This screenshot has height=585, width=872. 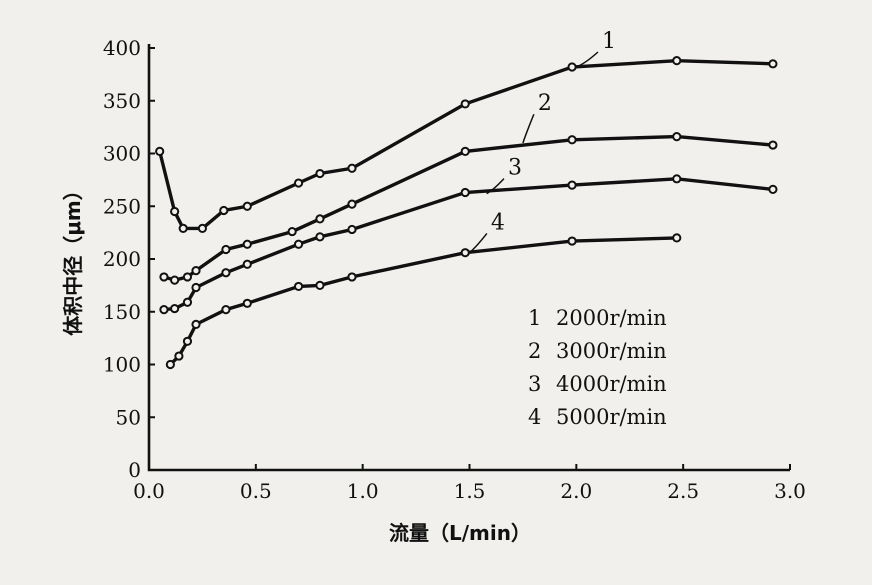 I want to click on legend: 1 2000r/min 2 3000r/min 3 4000r/min 4 5000r/min, so click(x=597, y=367).